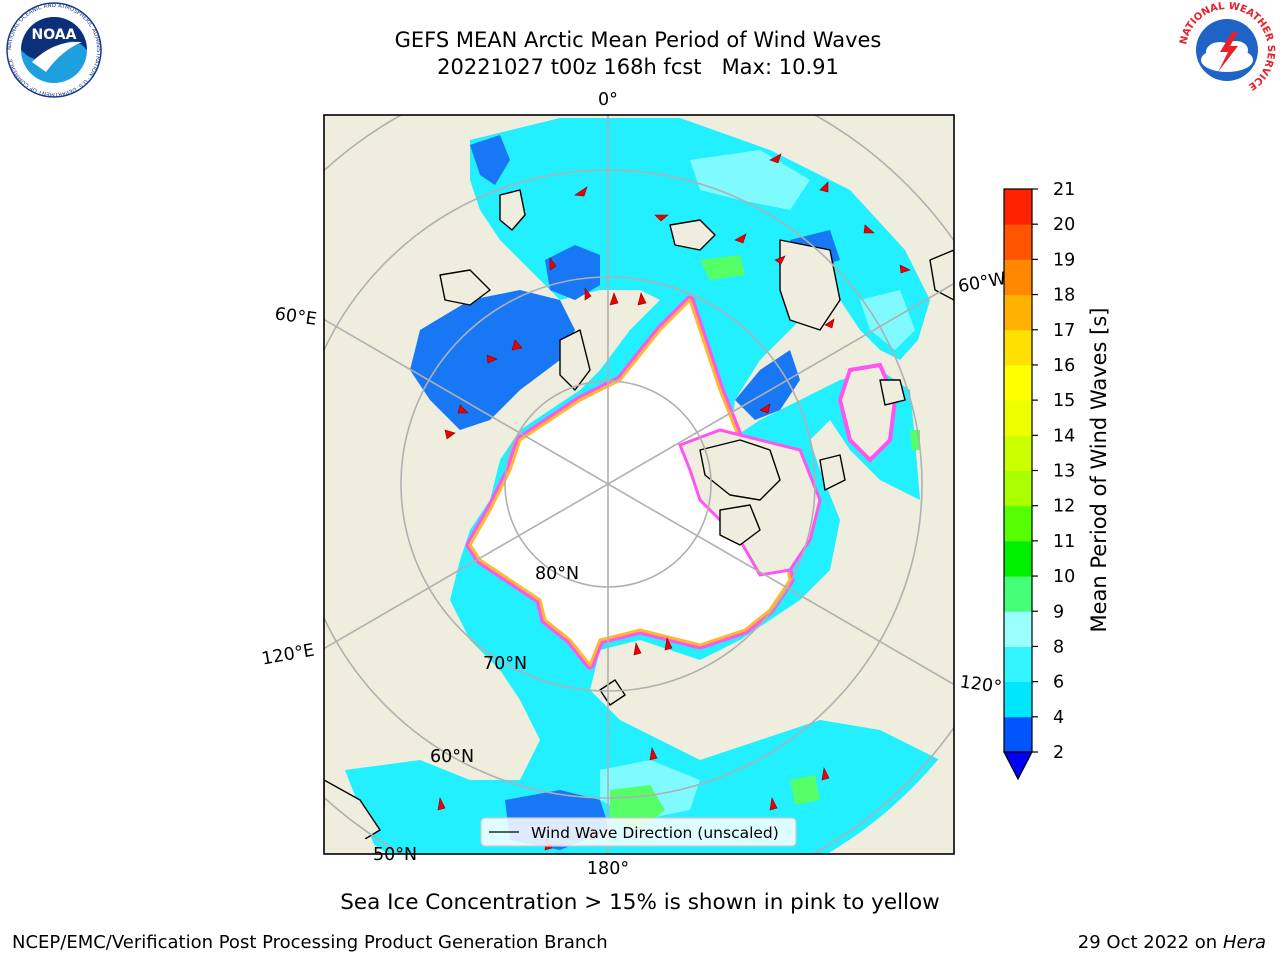  Describe the element at coordinates (638, 67) in the screenshot. I see `chart-subtitle: 20221027 t00z 168h fcst Max: 10.91` at that location.